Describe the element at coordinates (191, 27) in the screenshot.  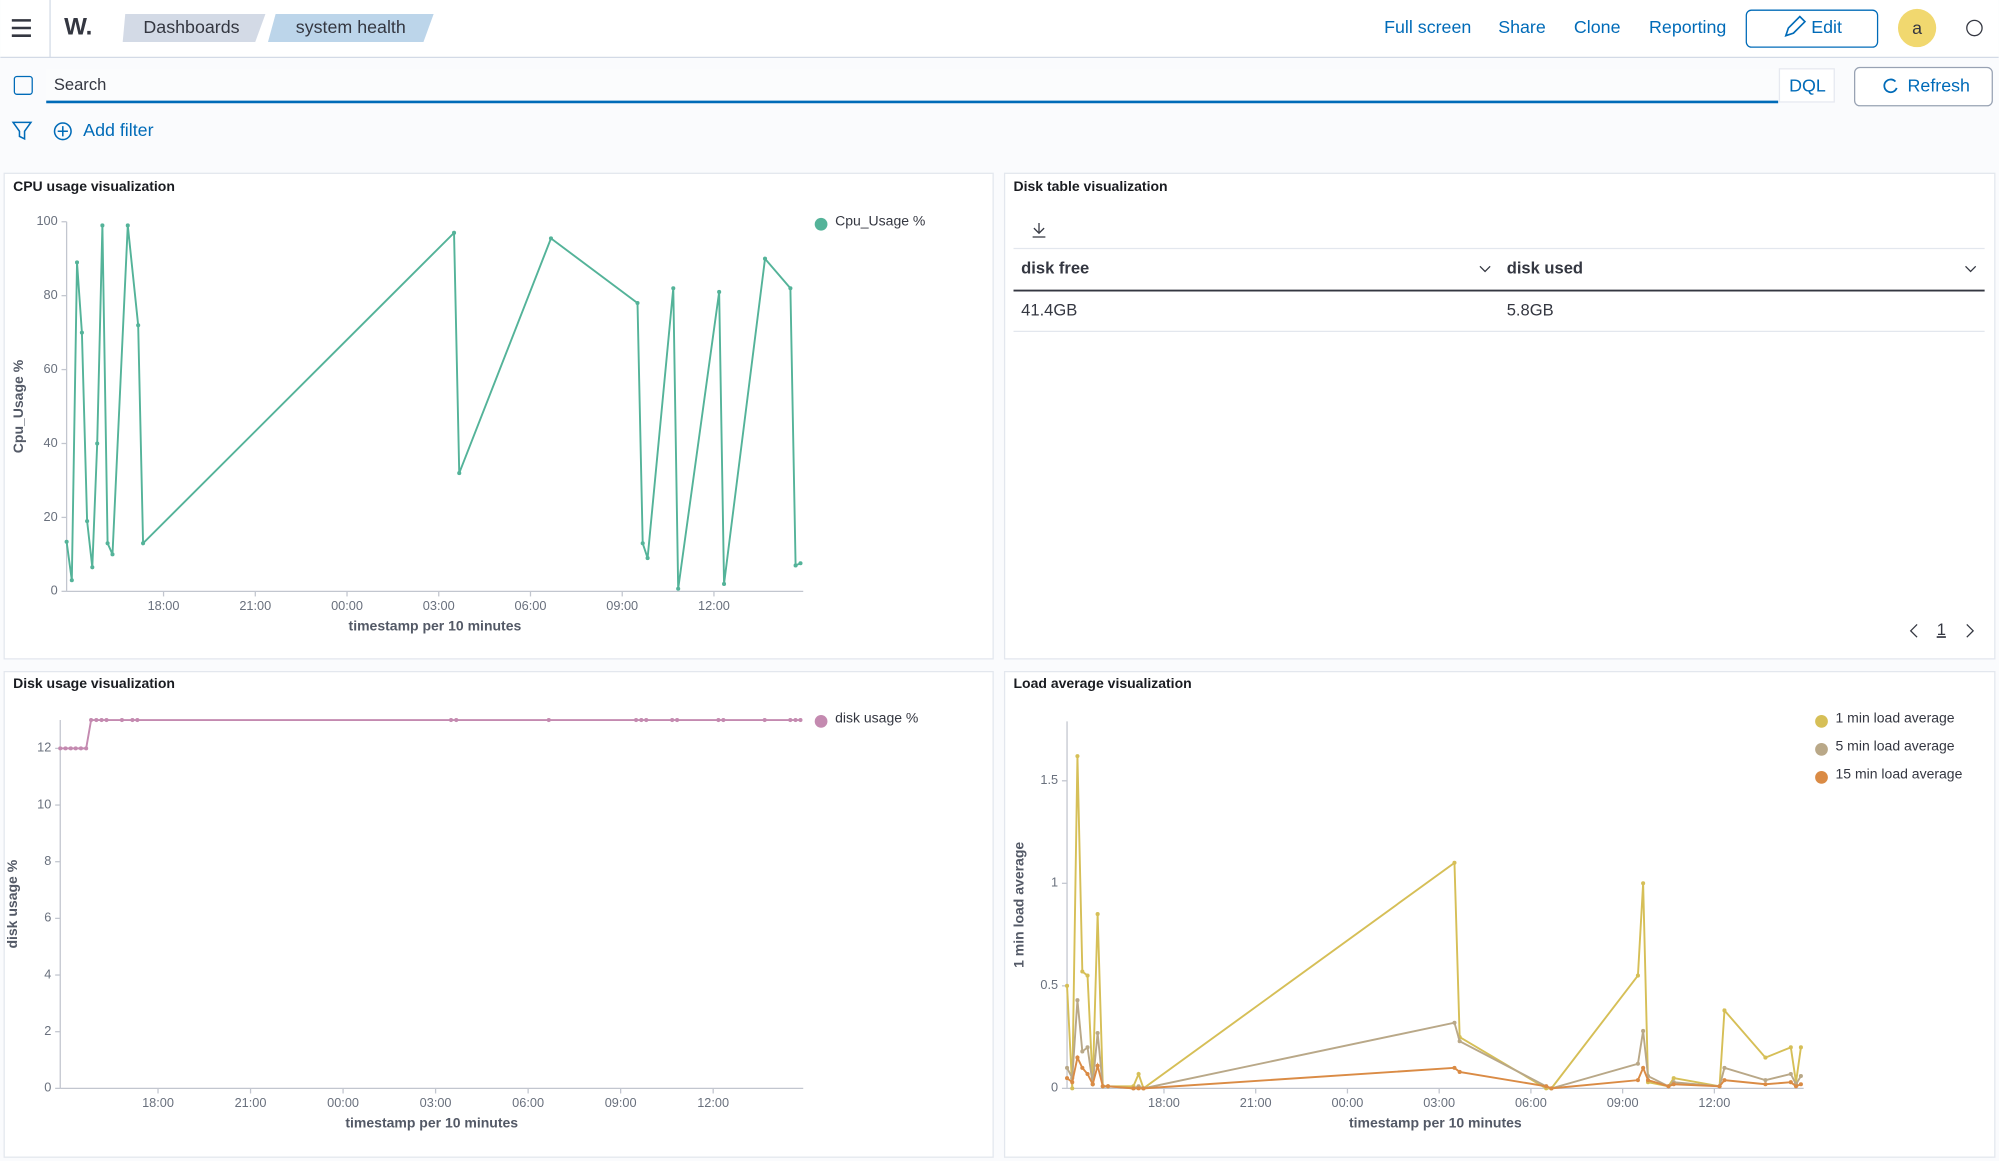
I see `breadcrumb: Dashboards` at that location.